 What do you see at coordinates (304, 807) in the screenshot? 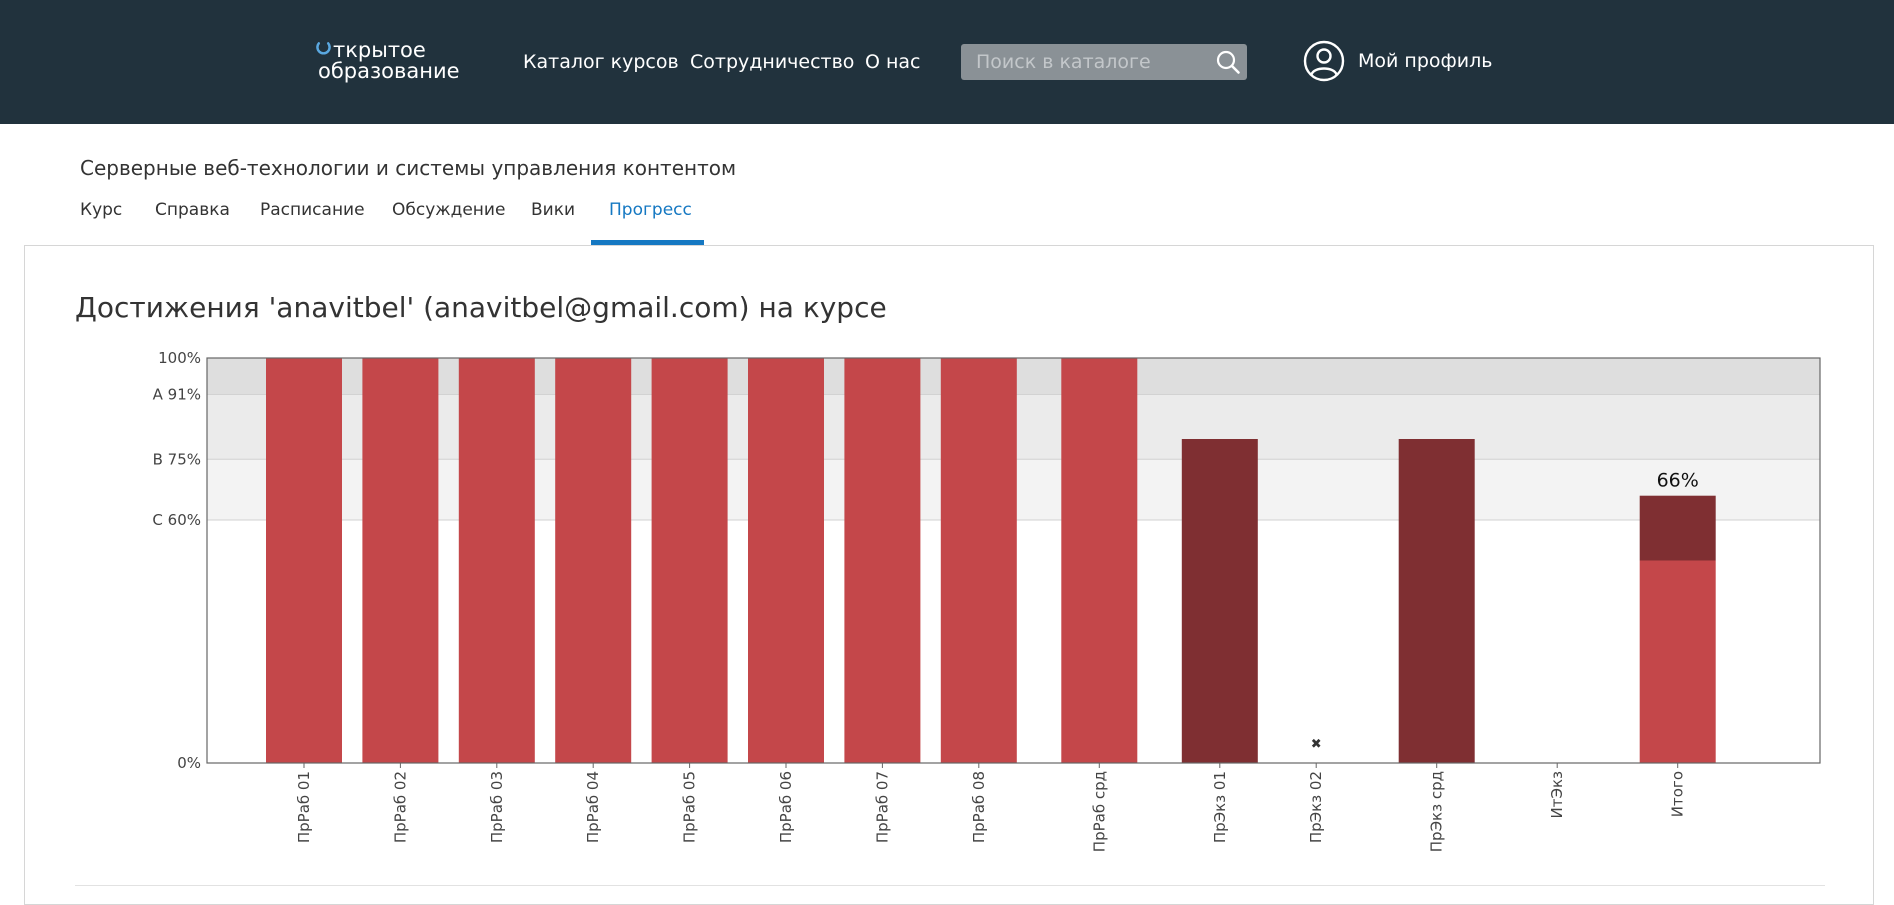
I see `x-tick-label: ПрРаб 01` at bounding box center [304, 807].